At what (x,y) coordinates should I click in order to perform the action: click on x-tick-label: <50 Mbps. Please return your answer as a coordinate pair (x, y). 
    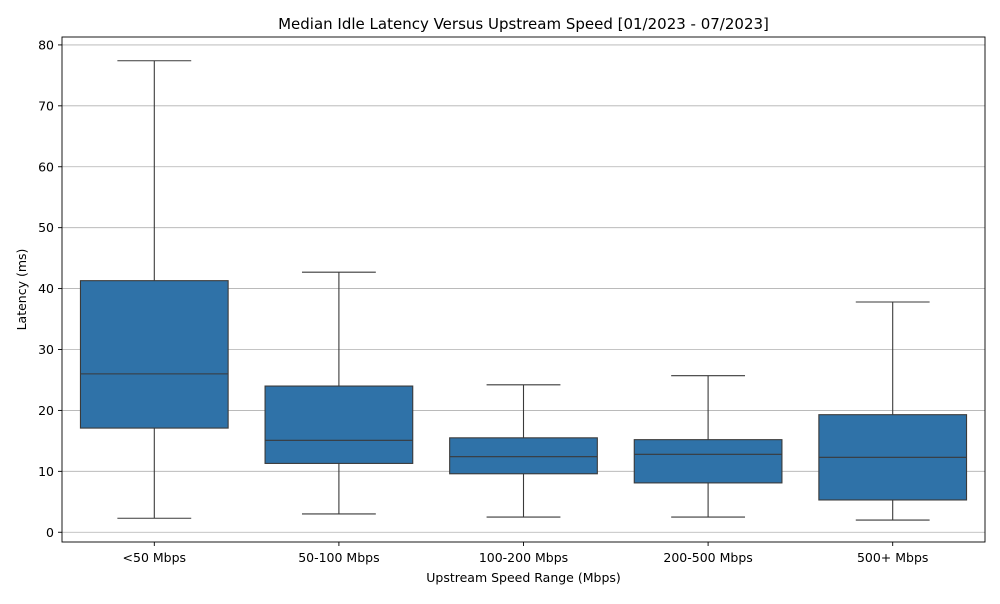
    Looking at the image, I should click on (155, 557).